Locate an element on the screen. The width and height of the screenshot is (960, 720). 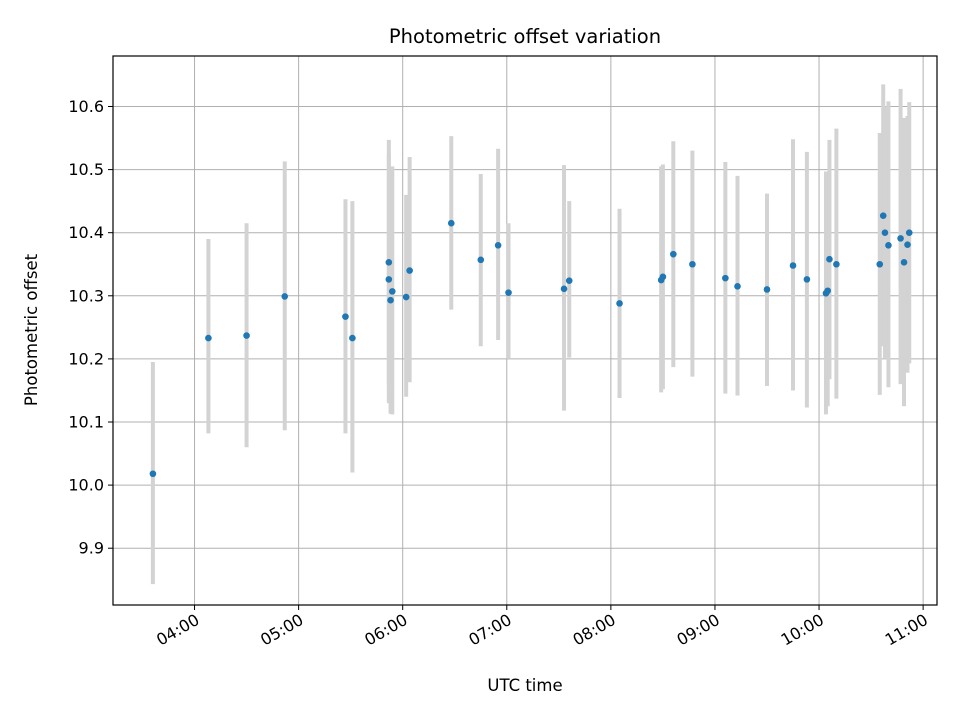
y-tick-label: 10.5 is located at coordinates (86, 169).